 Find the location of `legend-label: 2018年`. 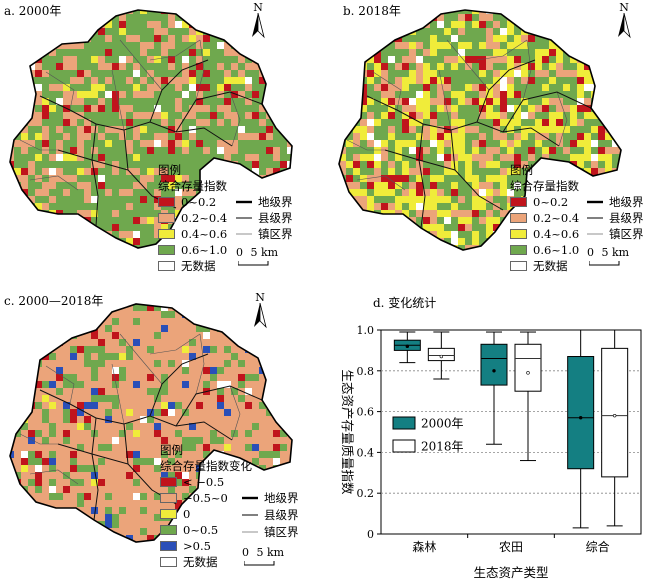

legend-label: 2018年 is located at coordinates (442, 447).